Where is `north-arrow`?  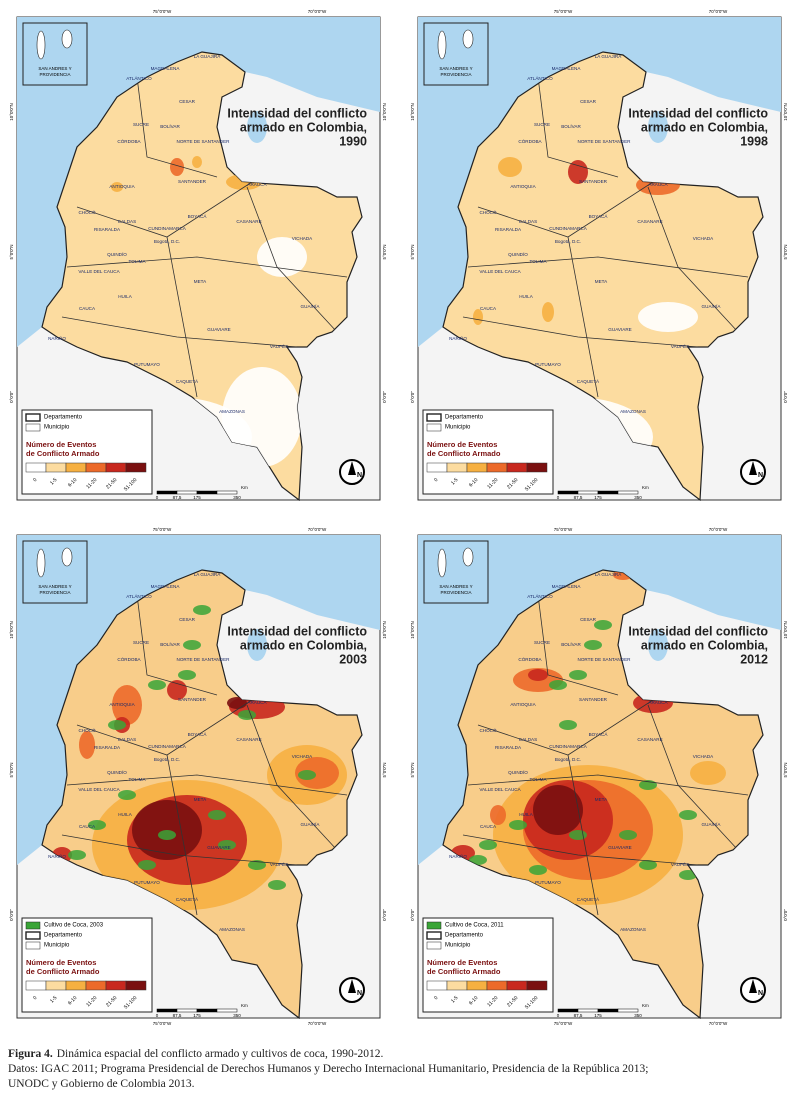 north-arrow is located at coordinates (753, 468).